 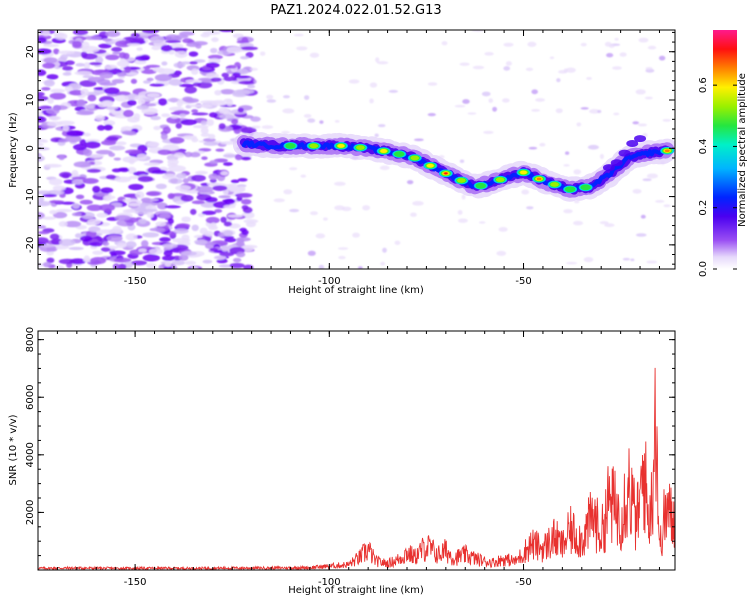 What do you see at coordinates (30, 397) in the screenshot?
I see `snr-y-tick-label: 6000` at bounding box center [30, 397].